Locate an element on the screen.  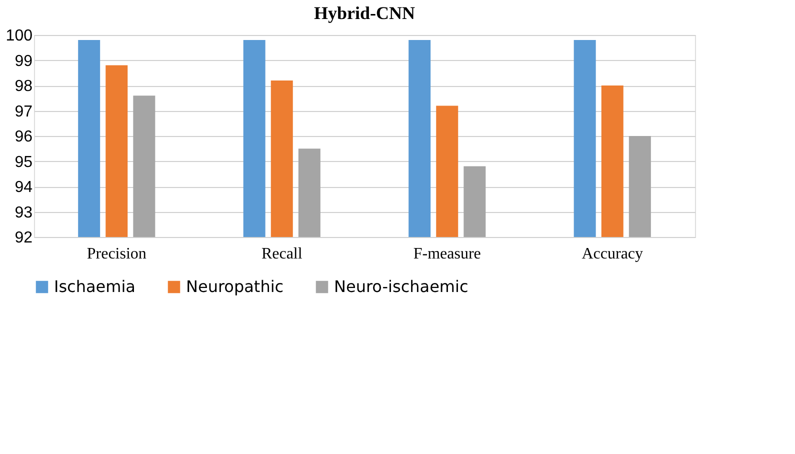
y-tick-label: 96 is located at coordinates (23, 137).